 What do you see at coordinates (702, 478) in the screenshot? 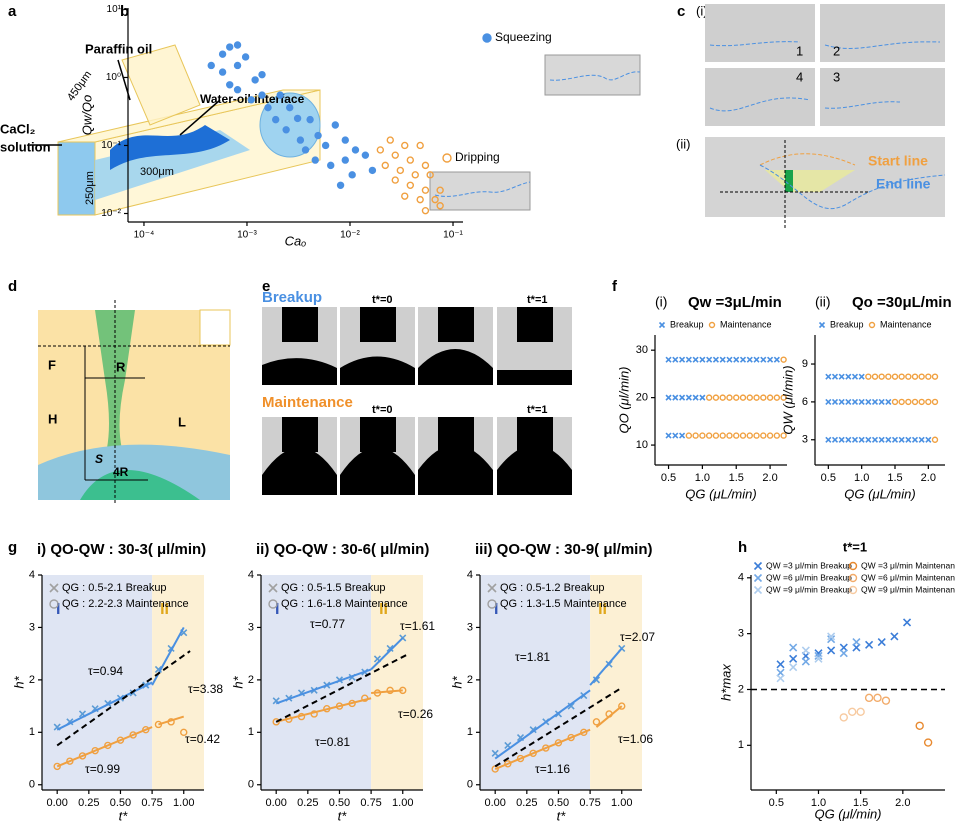
I see `x-tick-label: 1.0` at bounding box center [702, 478].